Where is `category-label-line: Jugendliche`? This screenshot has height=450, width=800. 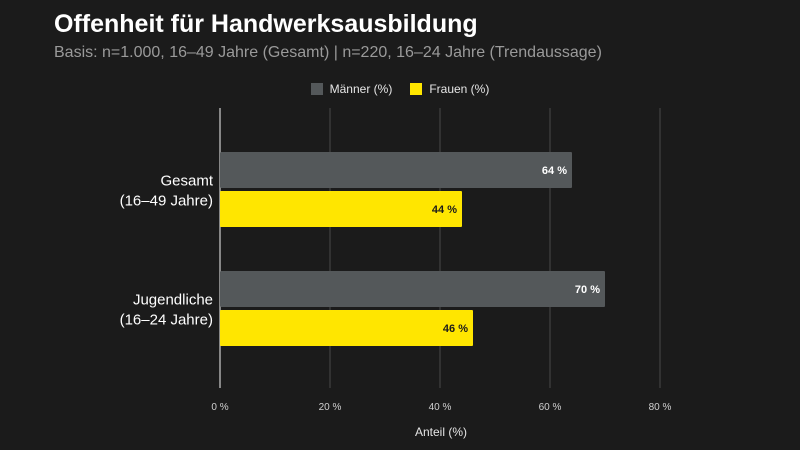 category-label-line: Jugendliche is located at coordinates (173, 300).